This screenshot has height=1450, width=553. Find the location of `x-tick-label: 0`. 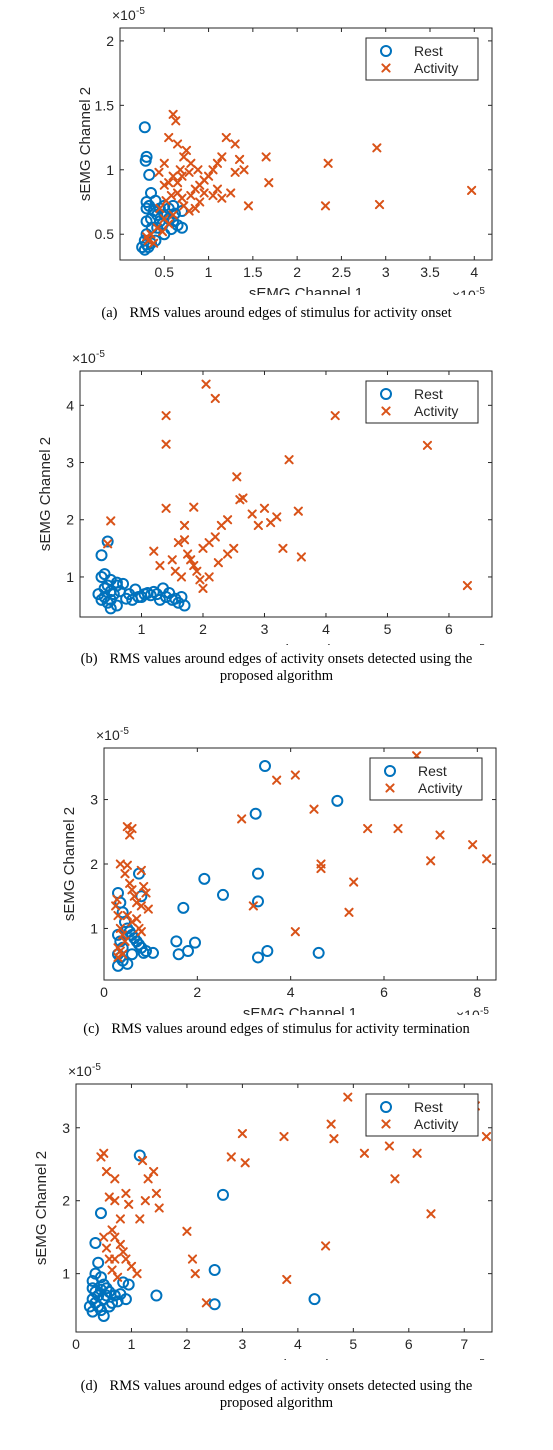

x-tick-label: 0 is located at coordinates (104, 992).